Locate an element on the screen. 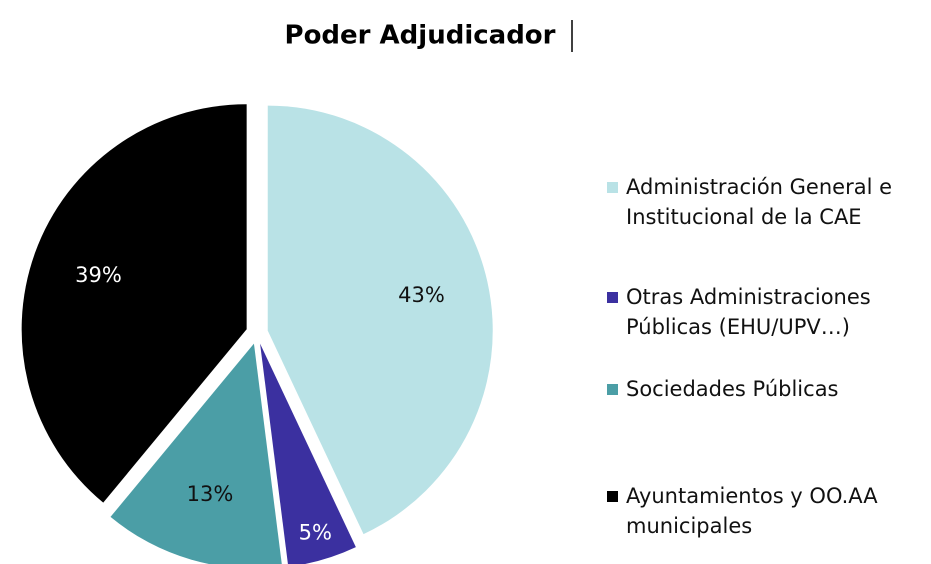 The height and width of the screenshot is (564, 931). legend-label: Ayuntamientos y OO.AA municipales is located at coordinates (752, 511).